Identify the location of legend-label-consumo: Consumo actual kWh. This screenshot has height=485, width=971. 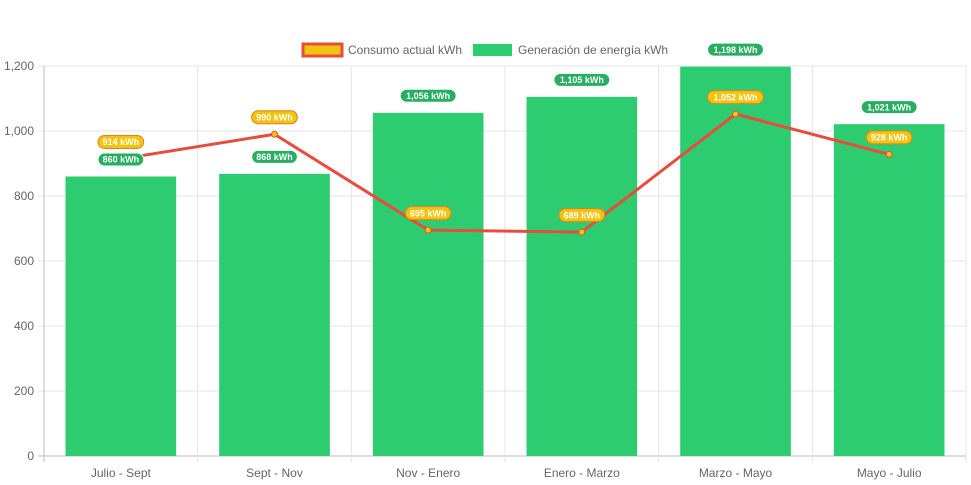
(405, 50).